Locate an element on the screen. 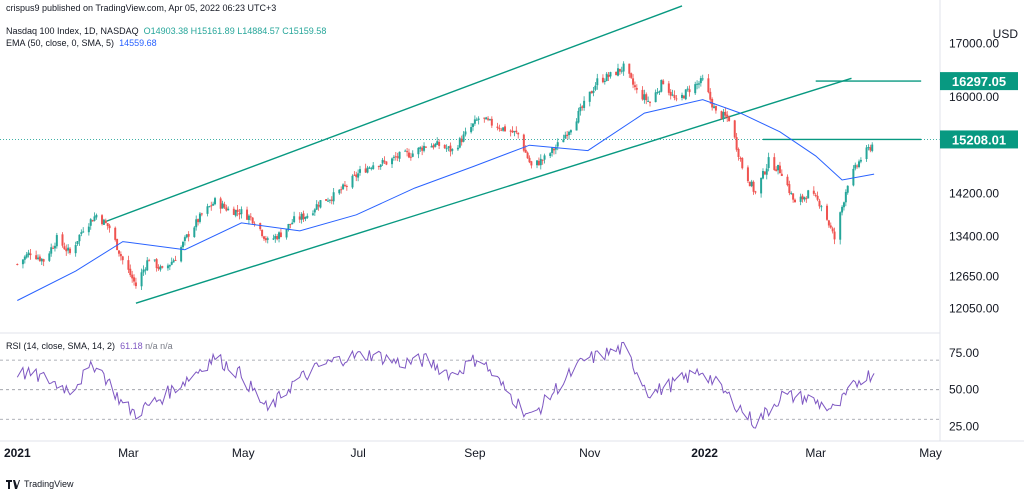 The height and width of the screenshot is (496, 1024). price-tick-label: 13400.00 is located at coordinates (974, 236).